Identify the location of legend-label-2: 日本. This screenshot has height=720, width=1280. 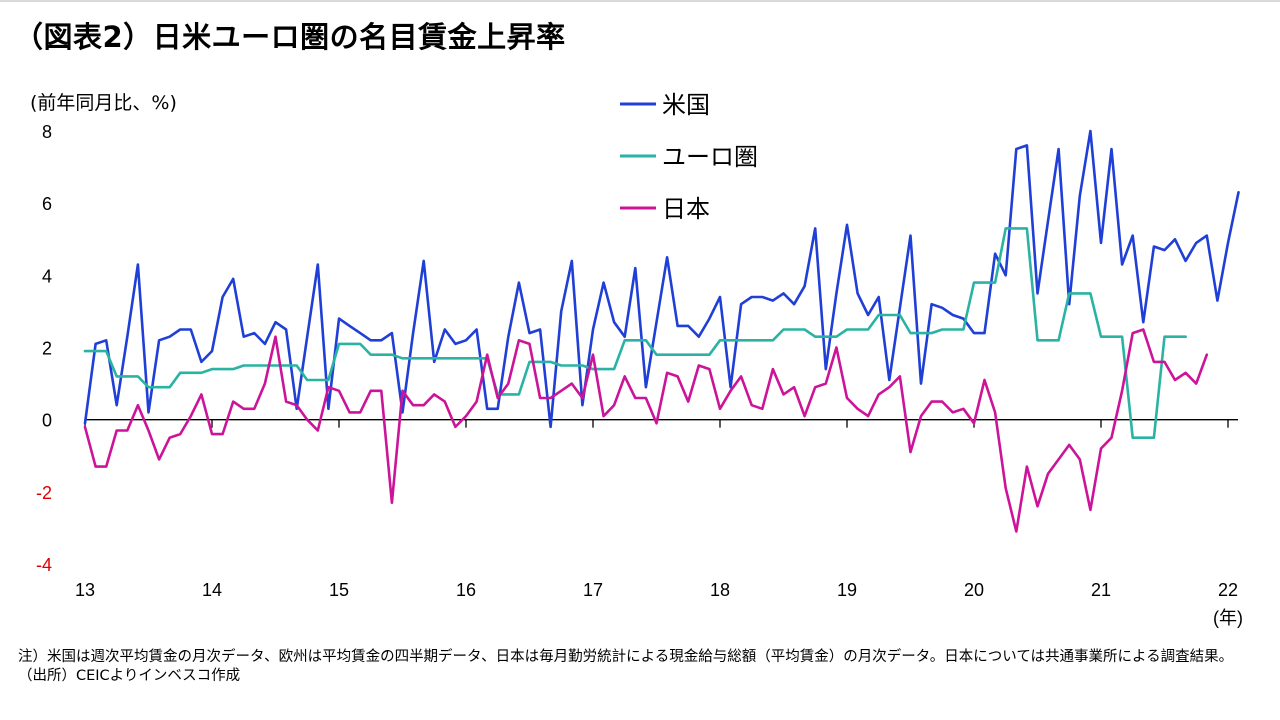
(686, 209).